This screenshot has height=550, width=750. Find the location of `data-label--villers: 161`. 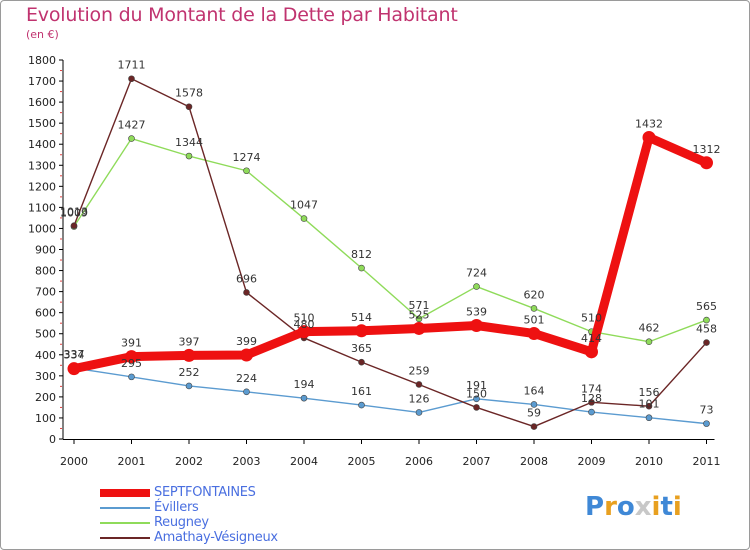

data-label--villers: 161 is located at coordinates (361, 391).